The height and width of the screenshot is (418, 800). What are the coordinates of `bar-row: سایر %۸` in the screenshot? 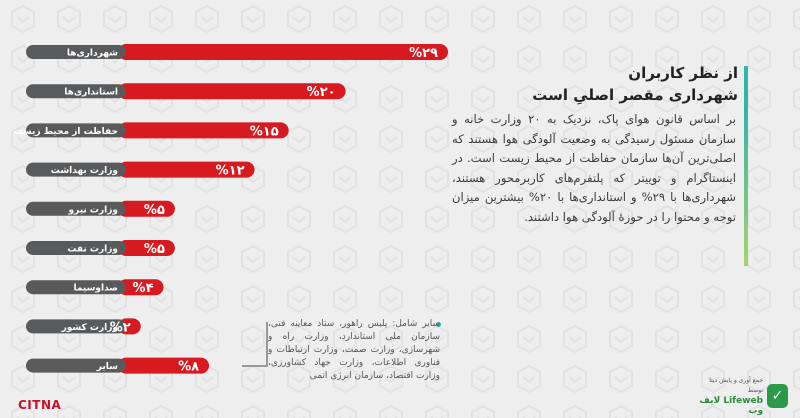 It's located at (118, 366).